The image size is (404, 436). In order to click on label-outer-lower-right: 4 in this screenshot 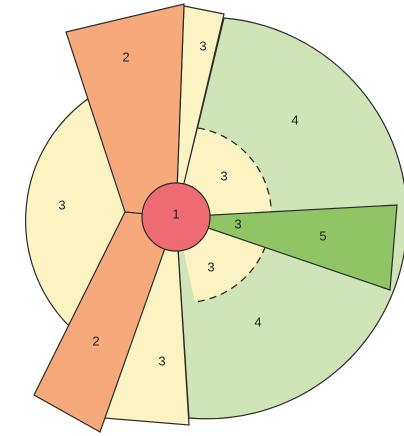, I will do `click(257, 321)`.